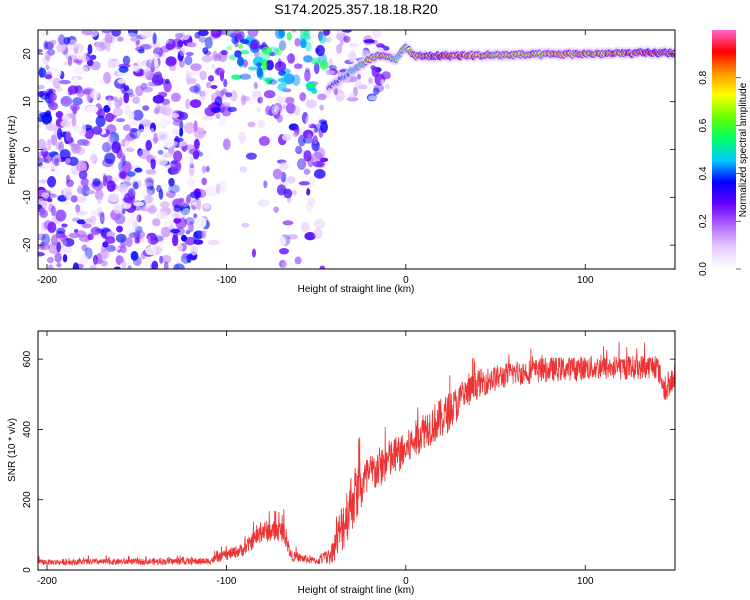 Image resolution: width=750 pixels, height=600 pixels. What do you see at coordinates (585, 280) in the screenshot?
I see `x-tick-label: 100` at bounding box center [585, 280].